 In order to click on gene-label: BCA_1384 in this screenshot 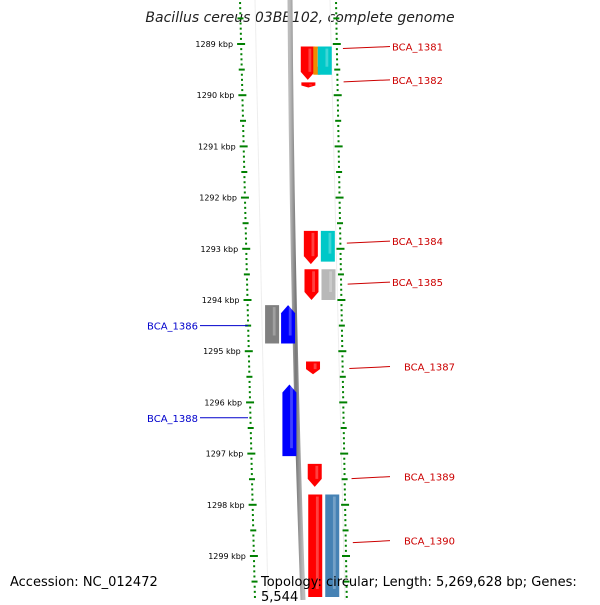, I will do `click(417, 242)`.